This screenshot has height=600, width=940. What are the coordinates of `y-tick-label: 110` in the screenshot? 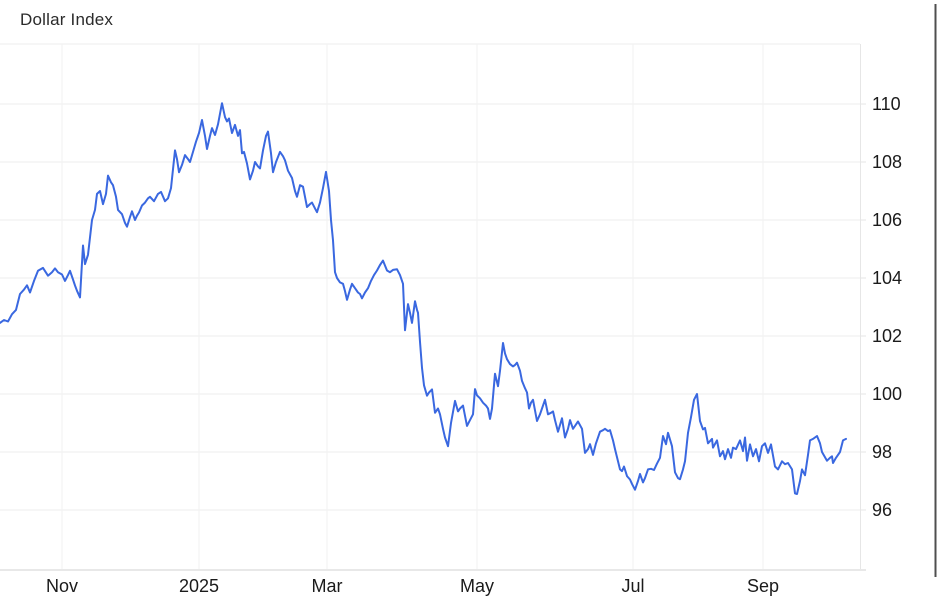 It's located at (886, 104).